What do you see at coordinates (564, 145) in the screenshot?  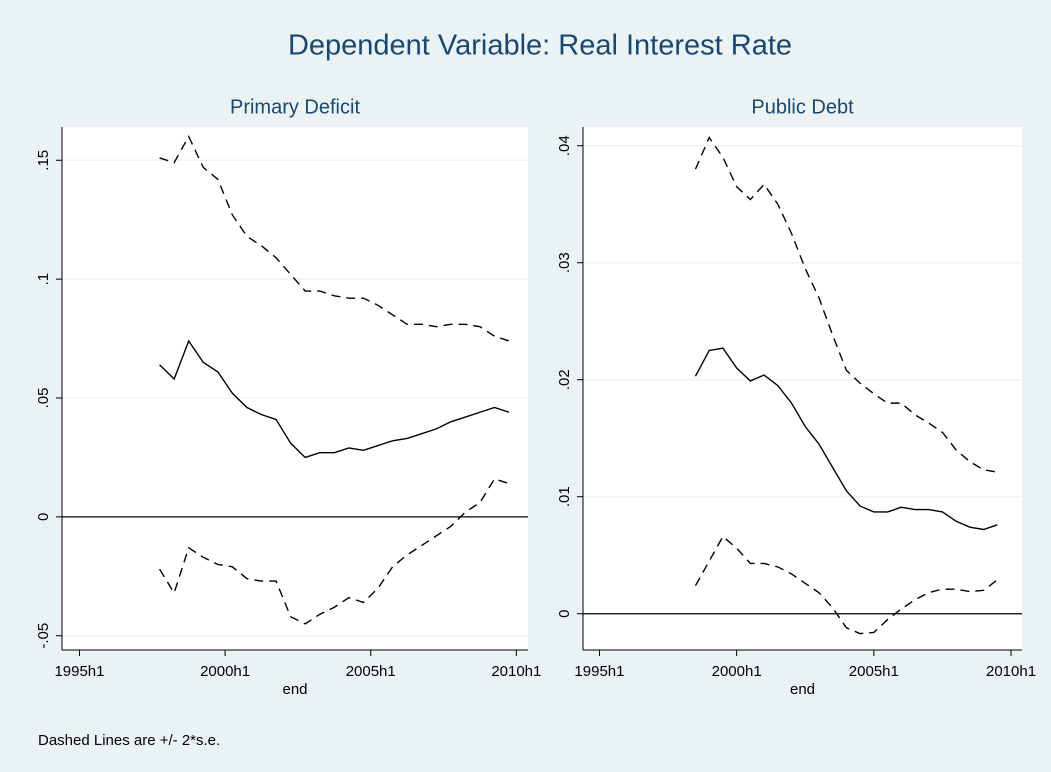 I see `y-tick-label: .04` at bounding box center [564, 145].